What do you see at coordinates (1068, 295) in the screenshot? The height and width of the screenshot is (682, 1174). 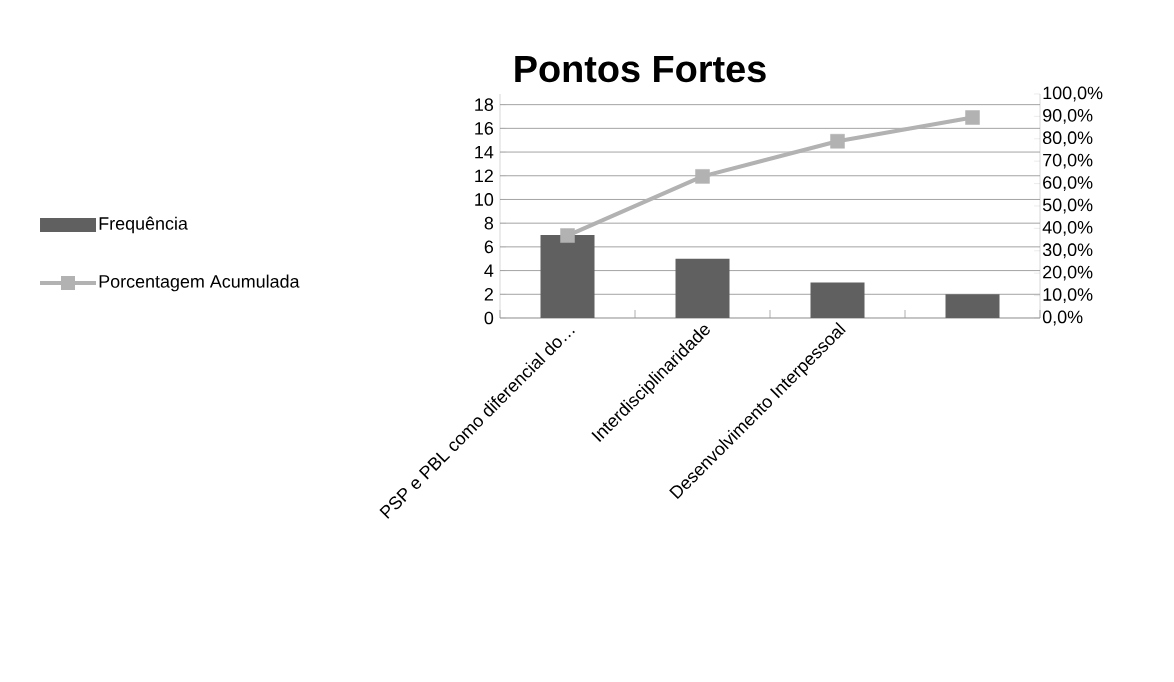 I see `y2-tick-label: 10,0%` at bounding box center [1068, 295].